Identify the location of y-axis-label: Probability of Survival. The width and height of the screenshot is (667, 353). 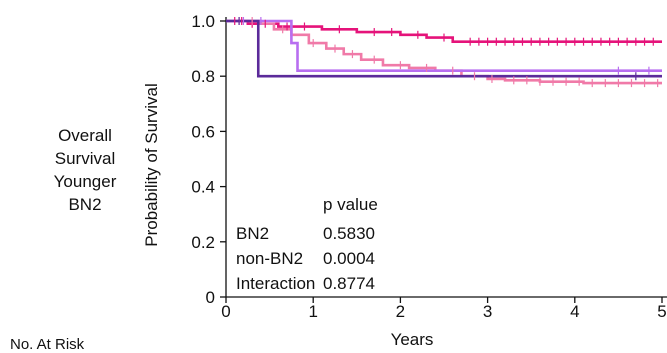
(151, 164).